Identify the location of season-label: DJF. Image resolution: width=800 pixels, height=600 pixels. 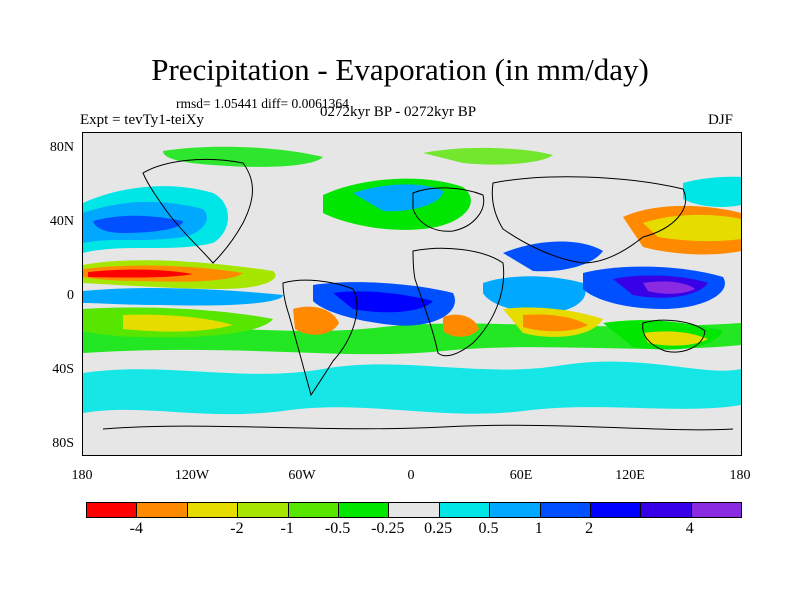
(721, 120).